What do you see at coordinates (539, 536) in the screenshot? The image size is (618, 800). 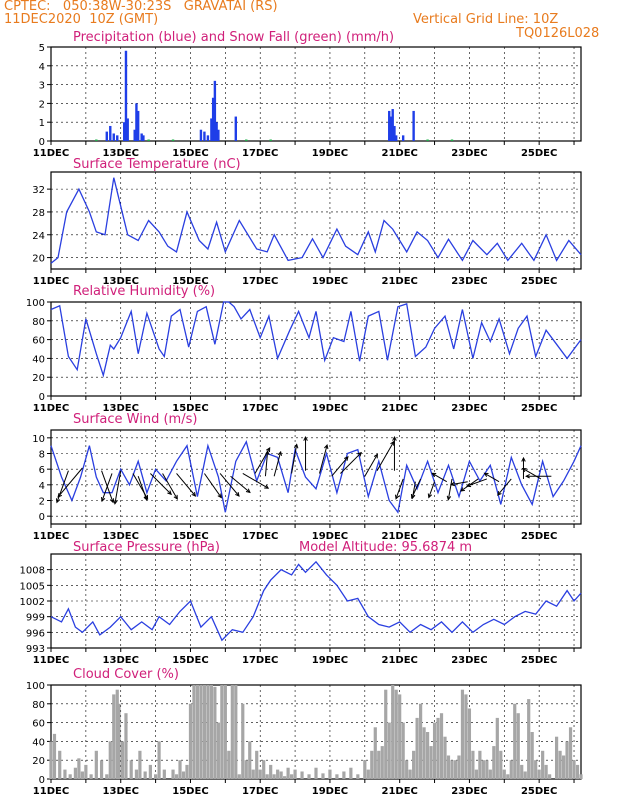 I see `x-tick-label: 25DEC` at bounding box center [539, 536].